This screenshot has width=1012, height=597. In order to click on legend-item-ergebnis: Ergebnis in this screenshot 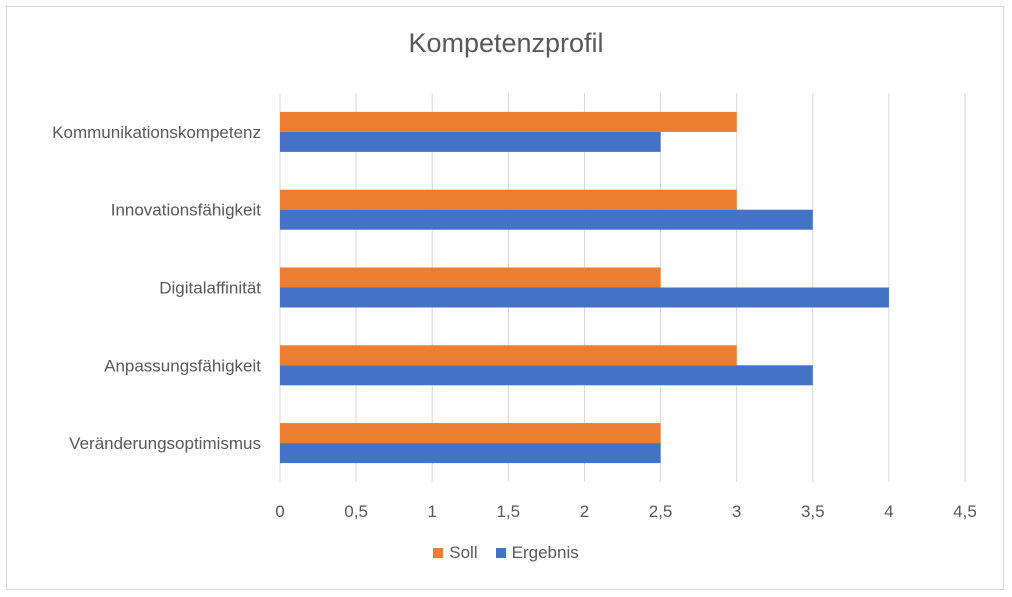, I will do `click(537, 553)`.